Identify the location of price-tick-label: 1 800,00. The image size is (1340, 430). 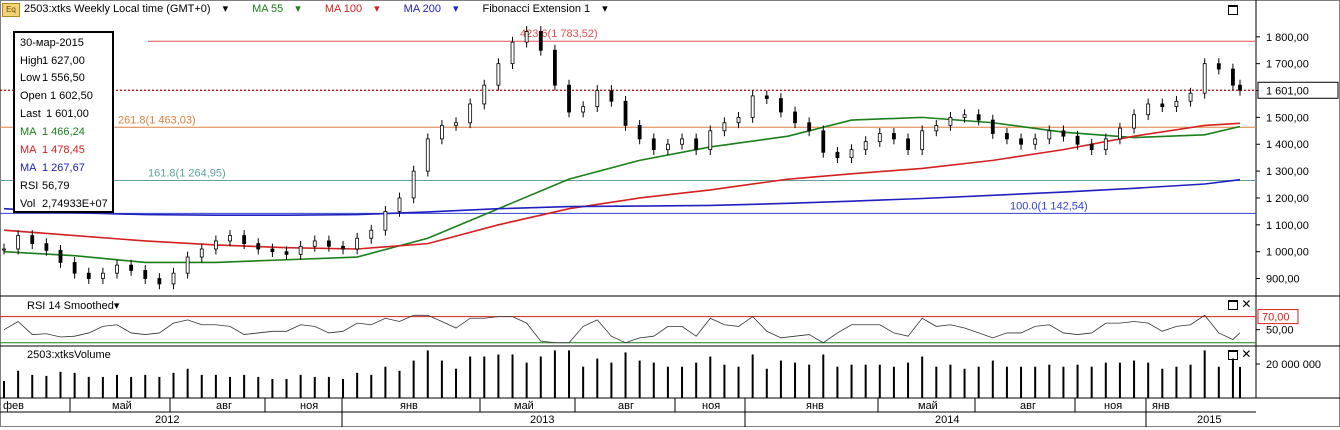
(1287, 38).